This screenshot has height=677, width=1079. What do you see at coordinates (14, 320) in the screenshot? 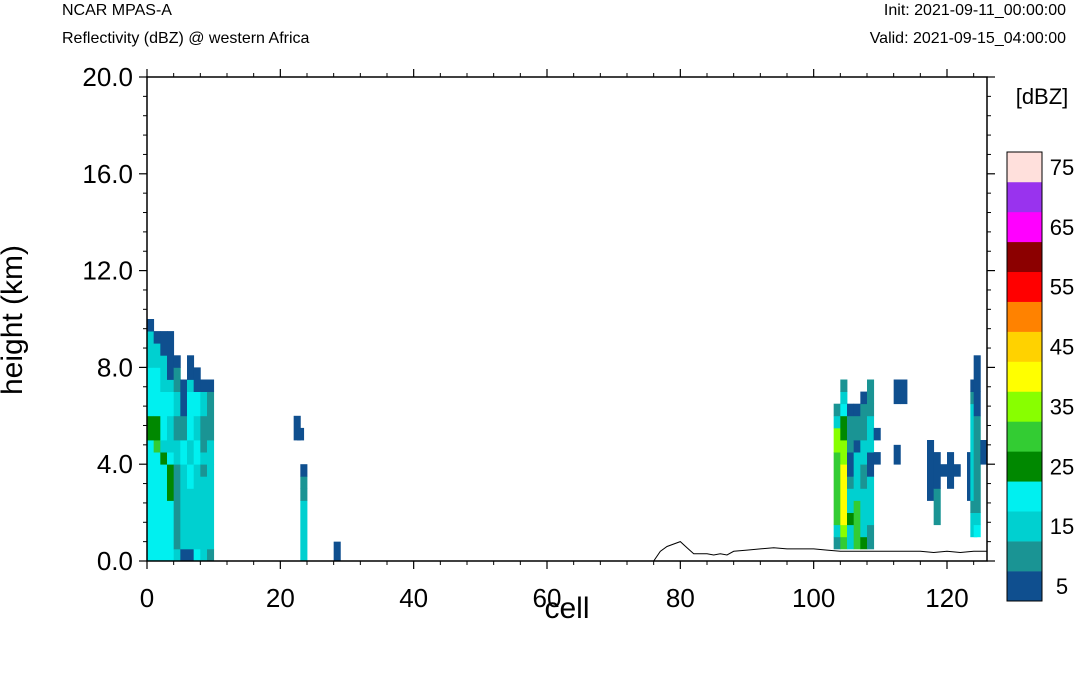
I see `y-axis-label: height (km)` at bounding box center [14, 320].